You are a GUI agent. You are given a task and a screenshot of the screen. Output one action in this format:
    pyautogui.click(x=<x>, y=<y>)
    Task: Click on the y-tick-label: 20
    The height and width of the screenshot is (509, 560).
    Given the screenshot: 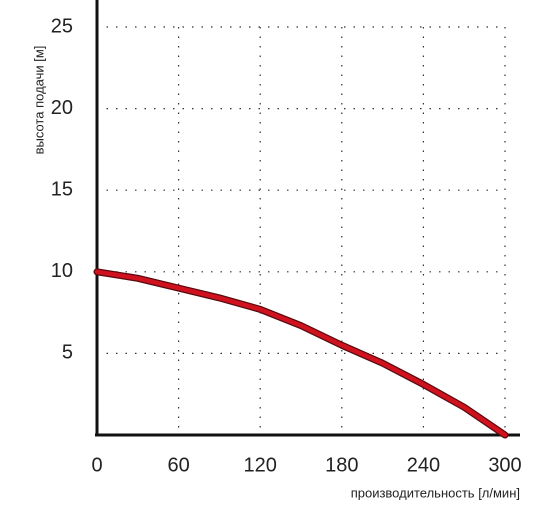 What is the action you would take?
    pyautogui.click(x=62, y=108)
    